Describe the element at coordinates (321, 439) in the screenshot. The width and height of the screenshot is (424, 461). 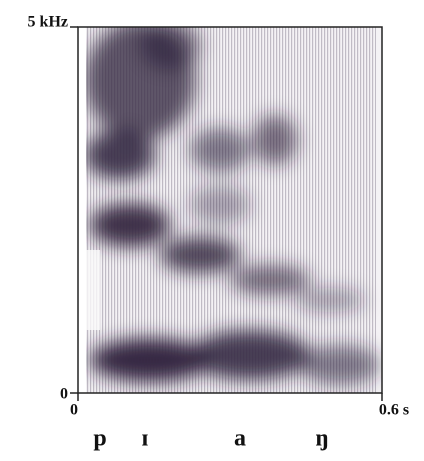
I see `phoneme-label: ŋ` at that location.